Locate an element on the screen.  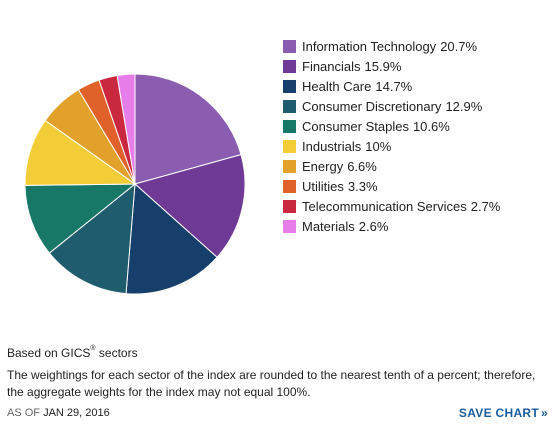
legend-value: 3.3% is located at coordinates (362, 186).